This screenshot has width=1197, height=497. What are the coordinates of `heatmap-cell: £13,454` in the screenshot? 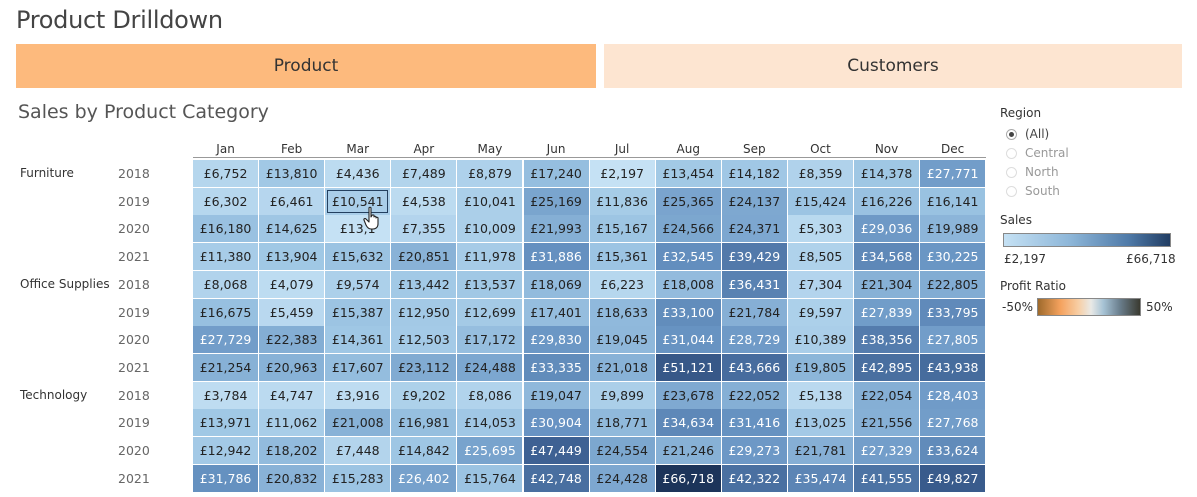 It's located at (688, 173).